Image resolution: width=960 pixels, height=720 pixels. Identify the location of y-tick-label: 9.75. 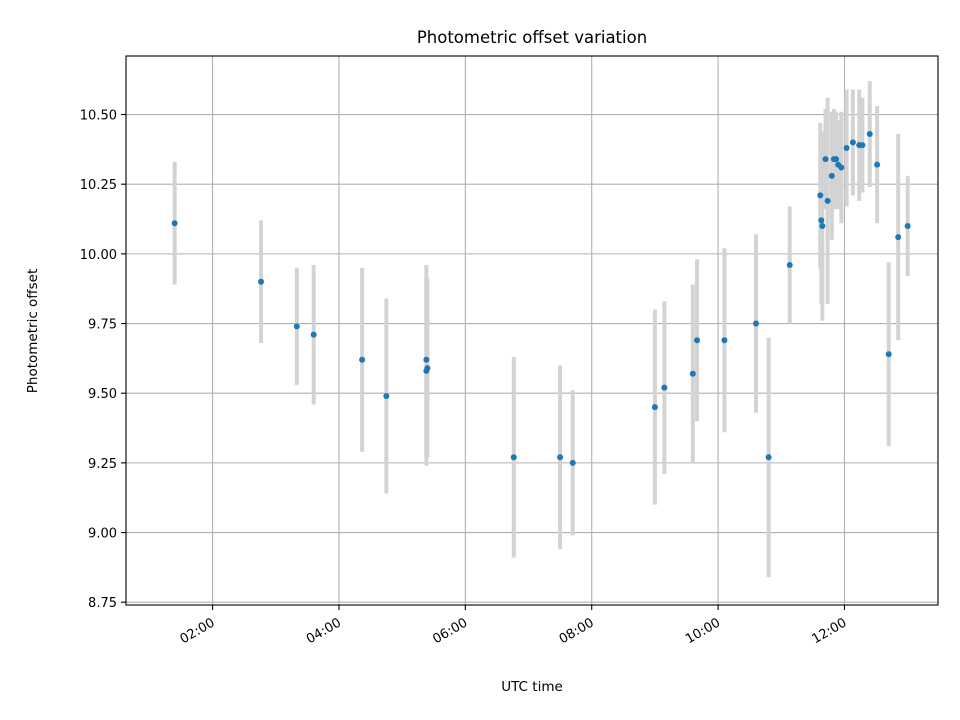
(102, 325).